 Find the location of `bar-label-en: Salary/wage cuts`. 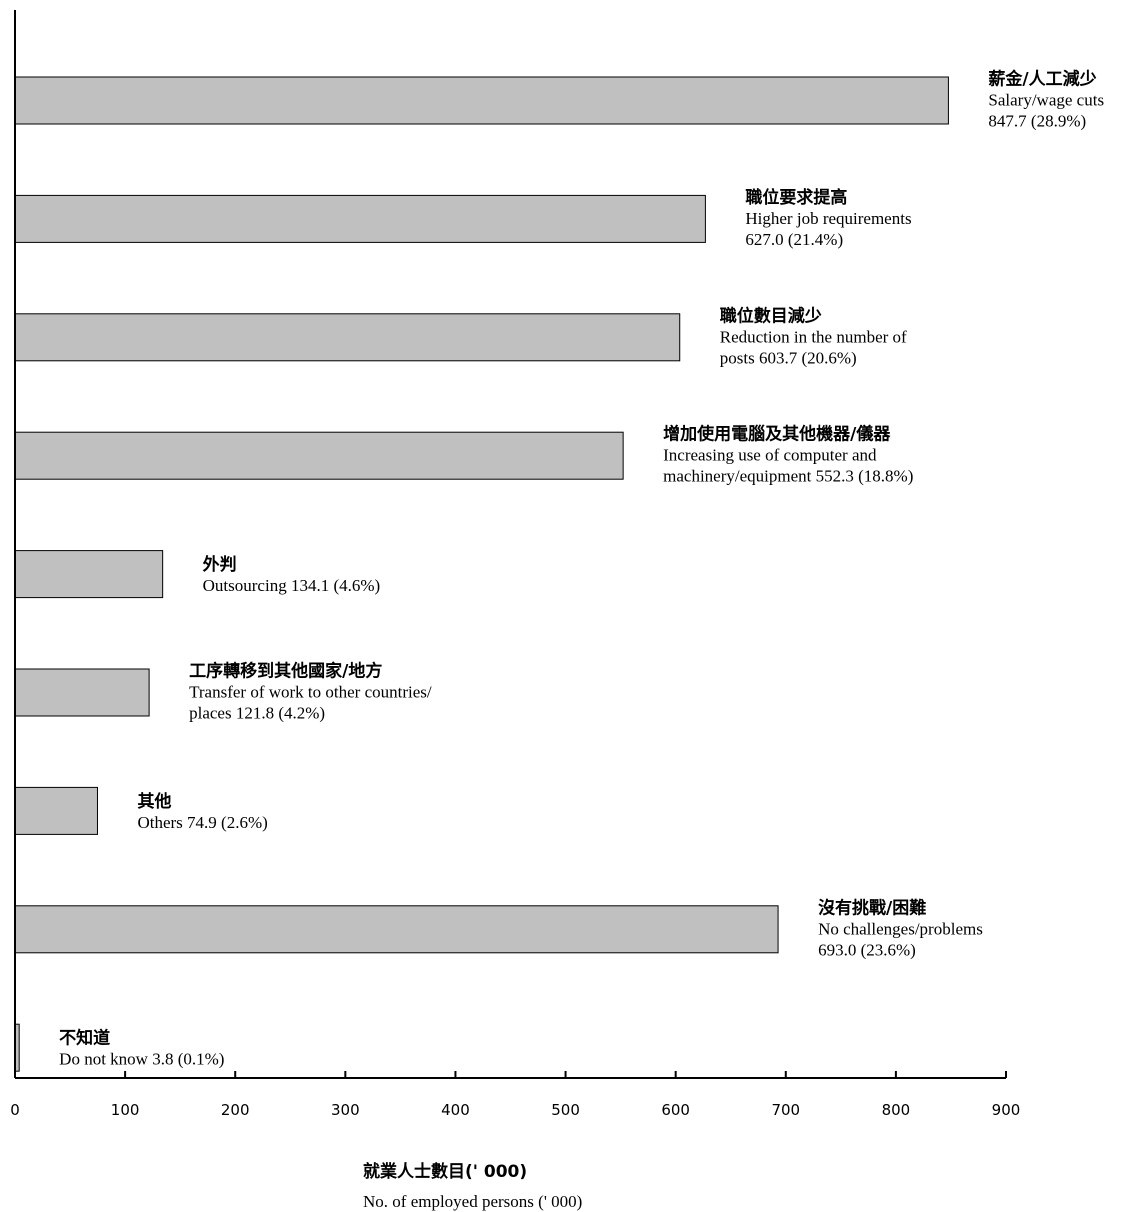

bar-label-en: Salary/wage cuts is located at coordinates (1046, 100).